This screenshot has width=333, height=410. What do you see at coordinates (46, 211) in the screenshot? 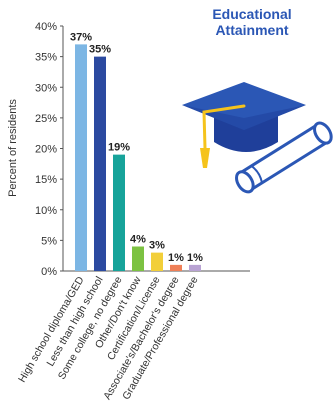
I see `y-tick-label: 10%` at bounding box center [46, 211].